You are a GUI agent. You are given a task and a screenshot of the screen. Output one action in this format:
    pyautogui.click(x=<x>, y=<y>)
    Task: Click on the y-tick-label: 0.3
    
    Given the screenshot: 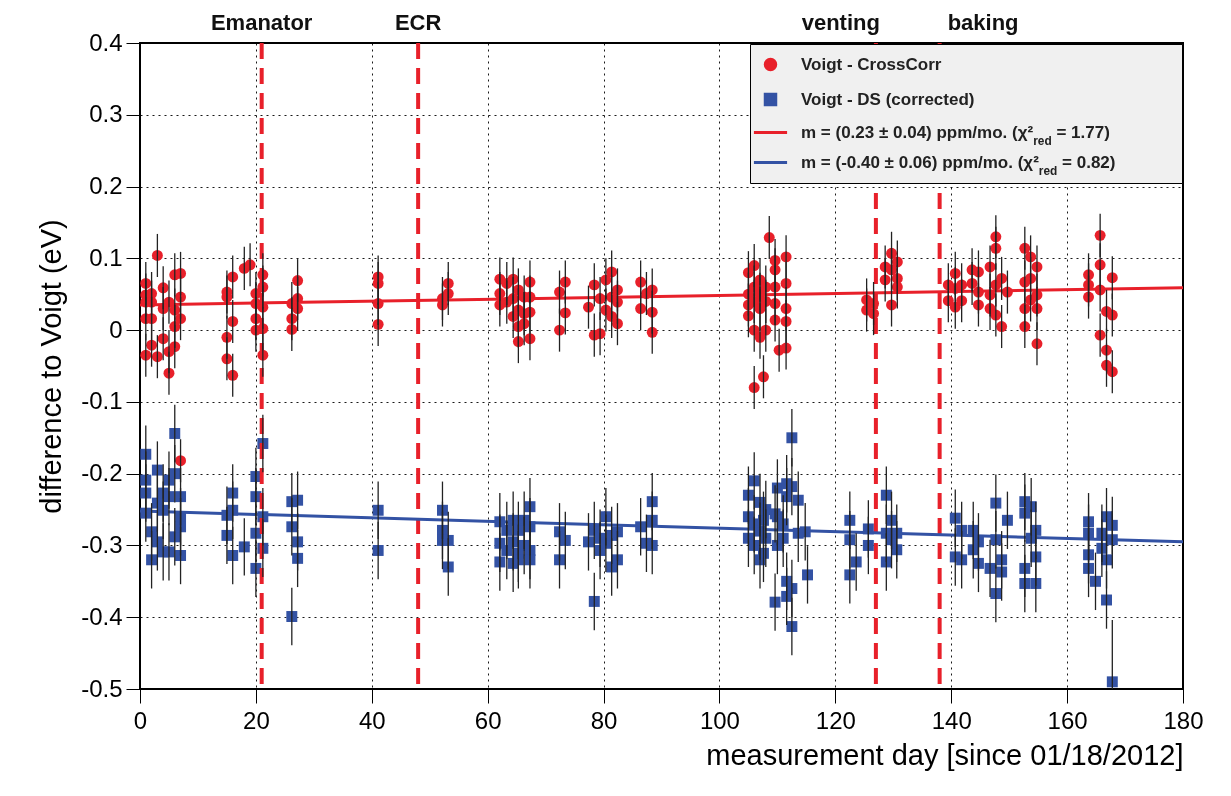 What is the action you would take?
    pyautogui.click(x=106, y=114)
    